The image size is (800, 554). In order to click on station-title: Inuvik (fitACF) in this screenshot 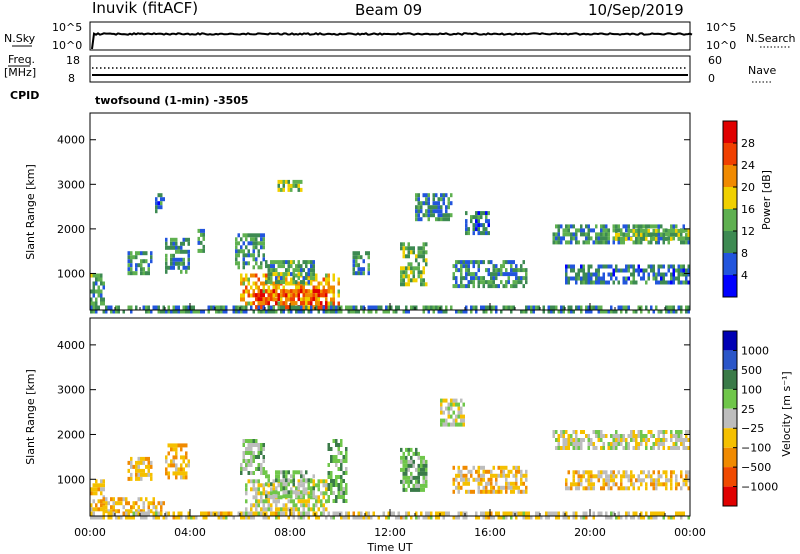, I will do `click(145, 8)`.